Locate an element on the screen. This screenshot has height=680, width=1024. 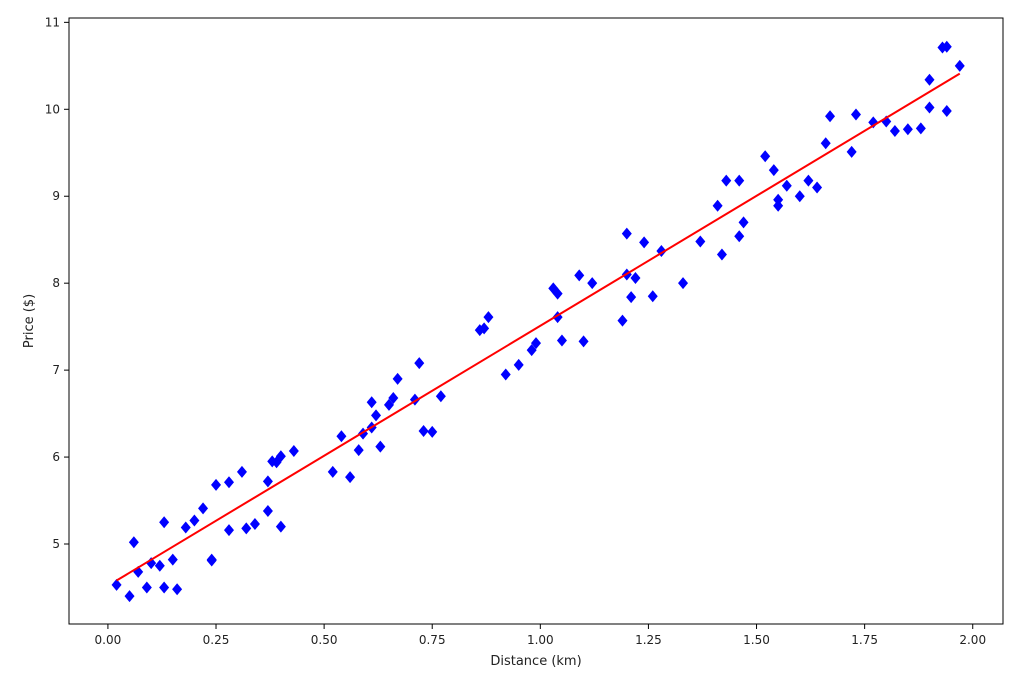
x-axis-label: Distance (km) is located at coordinates (535, 661).